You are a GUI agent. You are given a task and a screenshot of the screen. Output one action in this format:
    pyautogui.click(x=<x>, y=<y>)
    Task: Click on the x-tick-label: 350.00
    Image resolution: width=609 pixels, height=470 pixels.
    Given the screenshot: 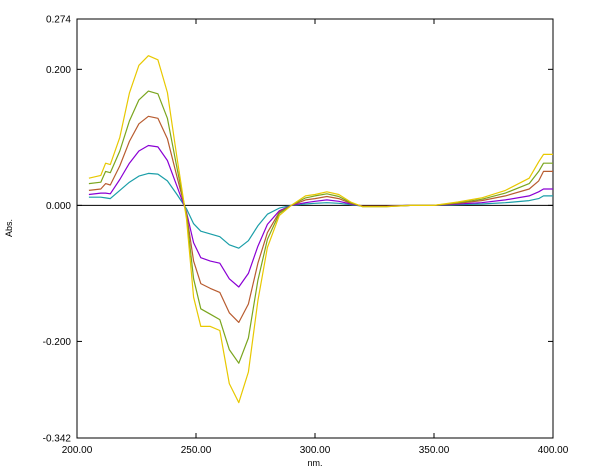 What is the action you would take?
    pyautogui.click(x=434, y=450)
    